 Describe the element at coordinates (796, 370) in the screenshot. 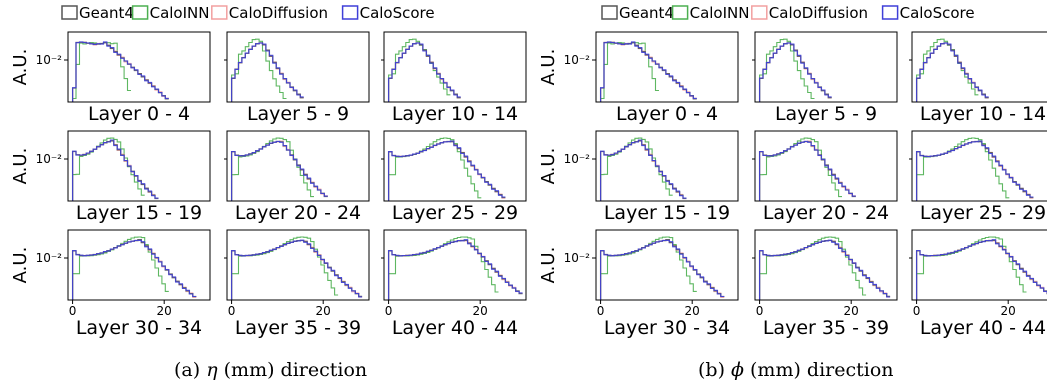

I see `caption-b: (b) ϕ (mm) direction` at that location.